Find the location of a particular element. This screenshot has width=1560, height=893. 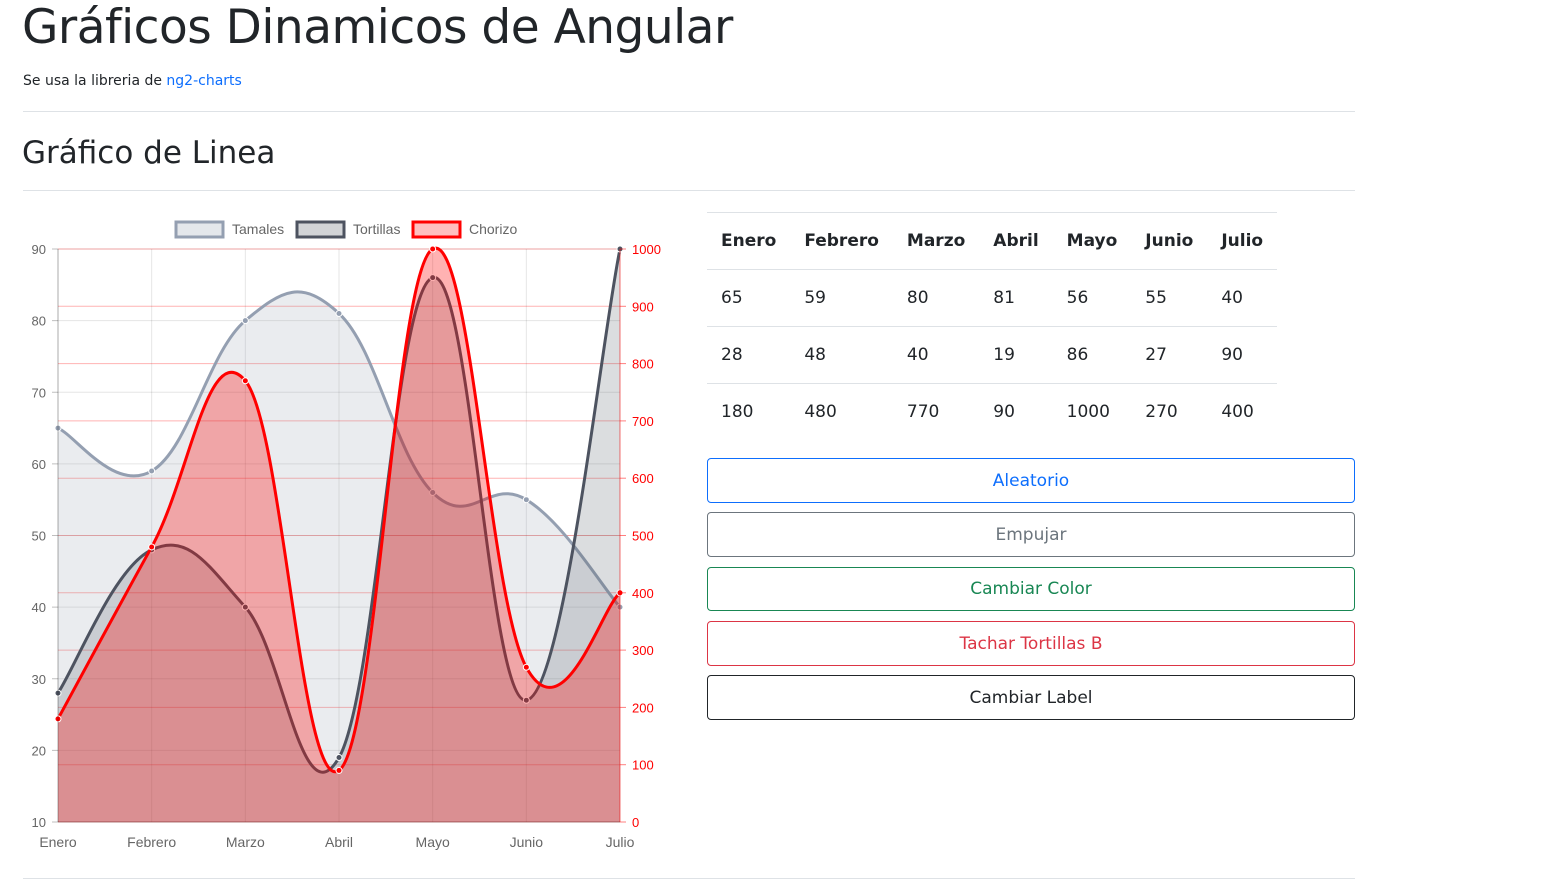

subtitle: Se usa la libreria de ng2-charts is located at coordinates (132, 81).